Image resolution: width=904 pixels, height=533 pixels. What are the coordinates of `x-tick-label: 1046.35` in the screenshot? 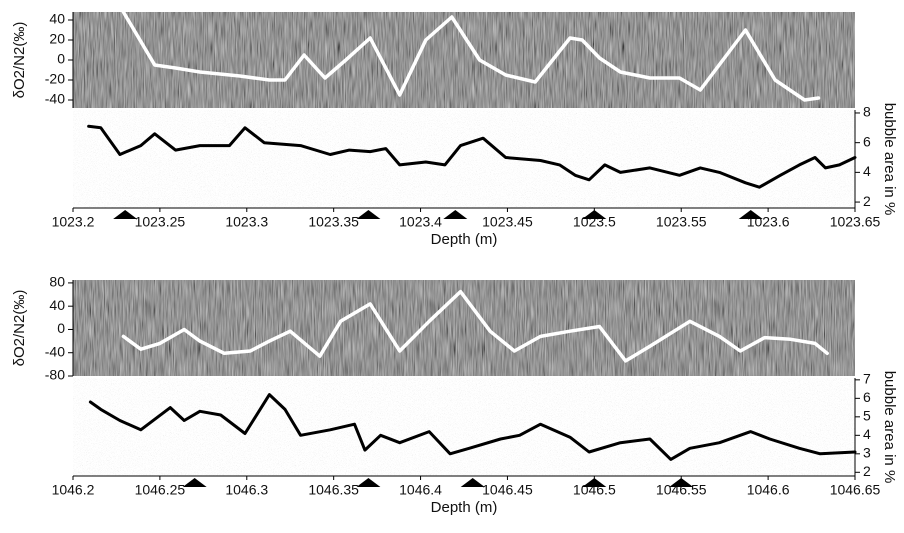 It's located at (333, 490).